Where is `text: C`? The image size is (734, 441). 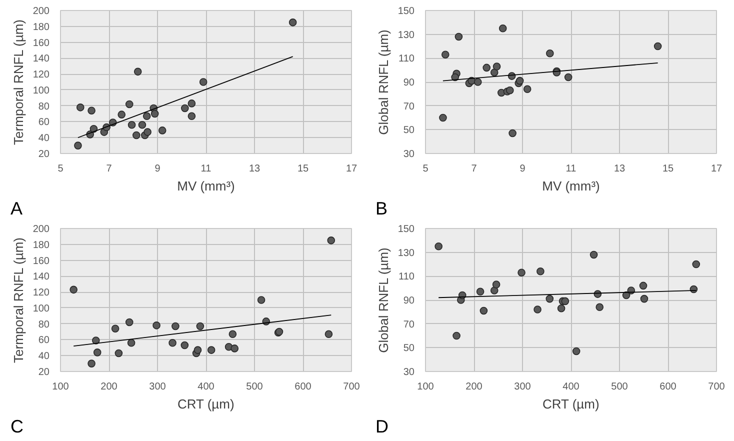
text: C is located at coordinates (17, 426).